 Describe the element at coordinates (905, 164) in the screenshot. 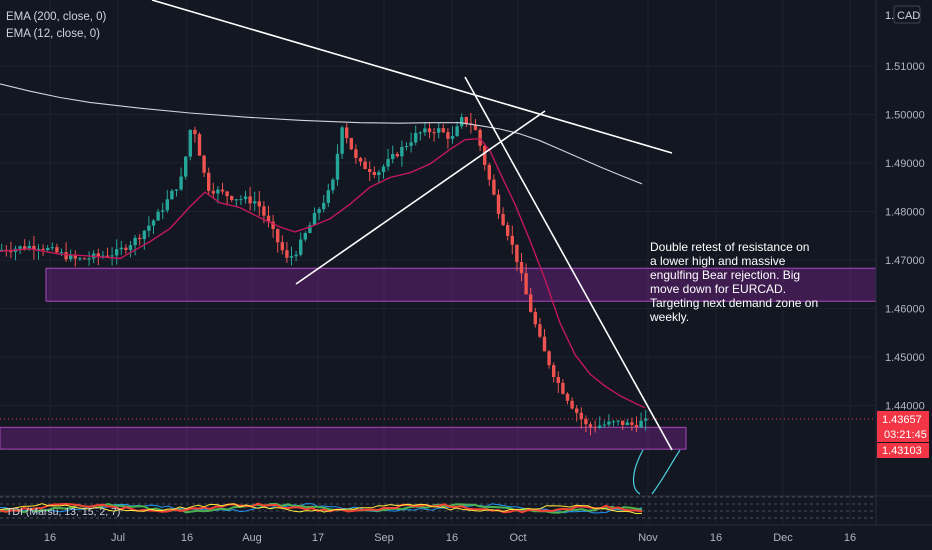

I see `price-tick-label: 1.49000` at that location.